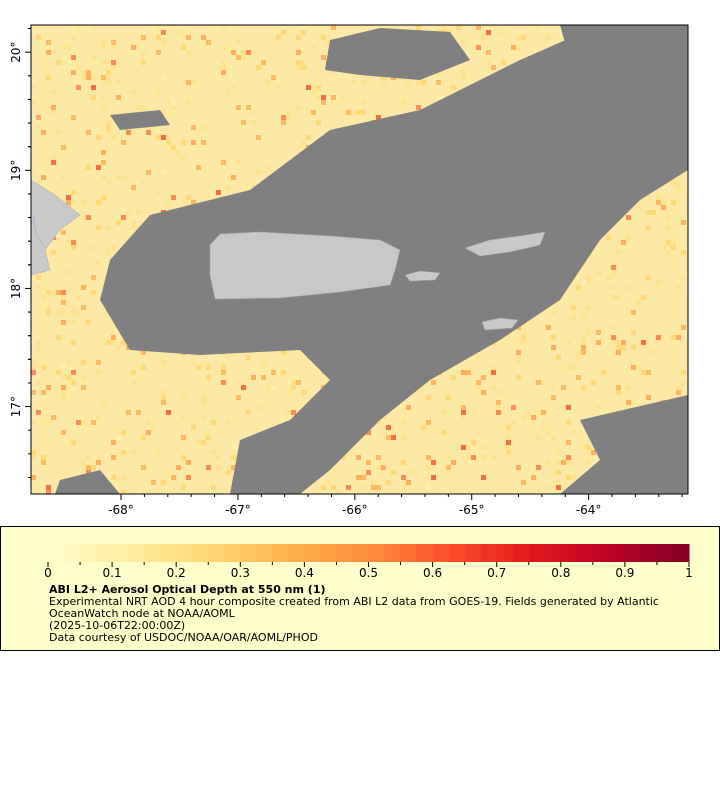 The image size is (720, 800). What do you see at coordinates (624, 444) in the screenshot?
I see `no-data-southeast` at bounding box center [624, 444].